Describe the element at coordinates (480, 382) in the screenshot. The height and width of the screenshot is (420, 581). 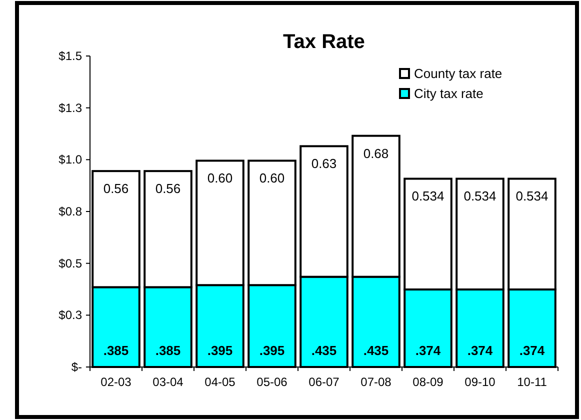
I see `x-tick-label: 09-10` at that location.